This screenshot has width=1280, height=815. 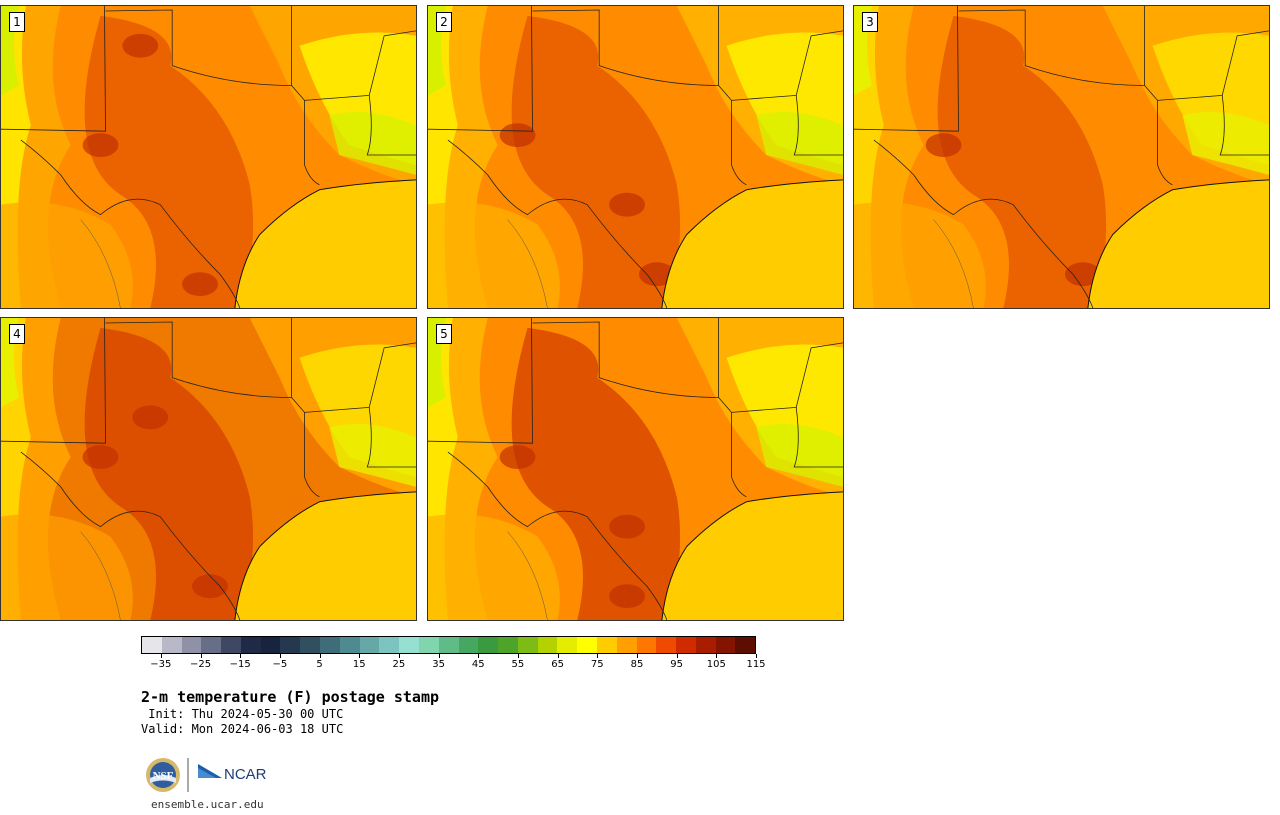 I want to click on colorbar-tick-label: 25, so click(x=399, y=664).